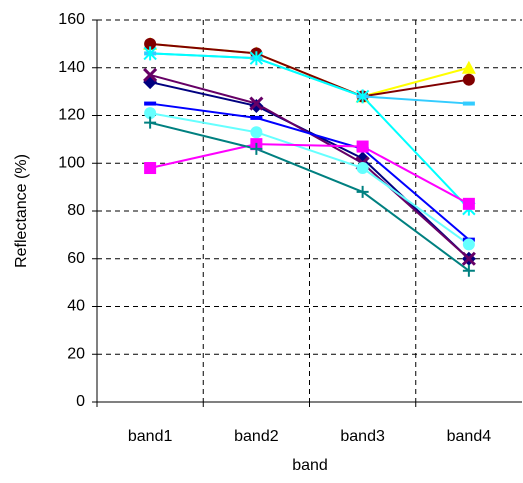  I want to click on y-tick-label: 120, so click(71, 115).